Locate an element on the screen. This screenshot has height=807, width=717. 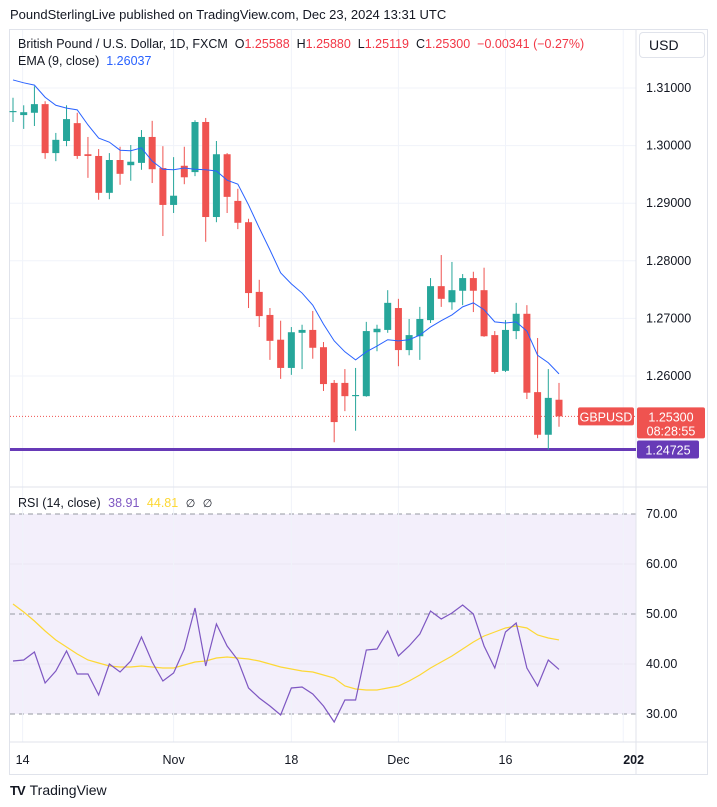
time-tick-label: 14 is located at coordinates (23, 760).